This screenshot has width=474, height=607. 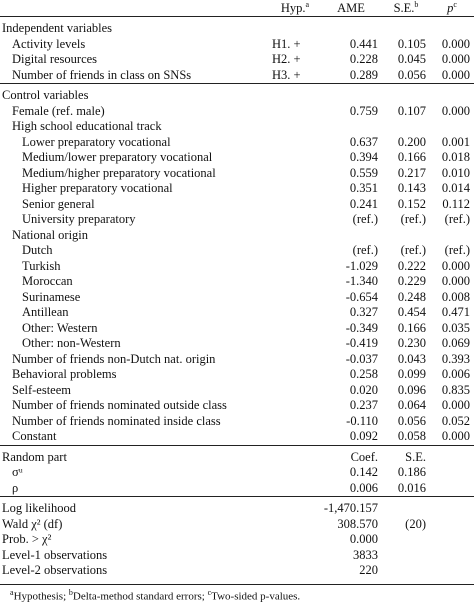 I want to click on table-row: Behavioral problems 0.258 0.099 0.006, so click(x=237, y=375).